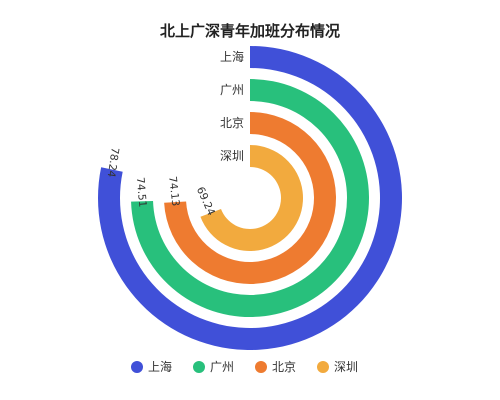 The height and width of the screenshot is (400, 500). Describe the element at coordinates (232, 90) in the screenshot. I see `category-label-series-2: 广州` at that location.